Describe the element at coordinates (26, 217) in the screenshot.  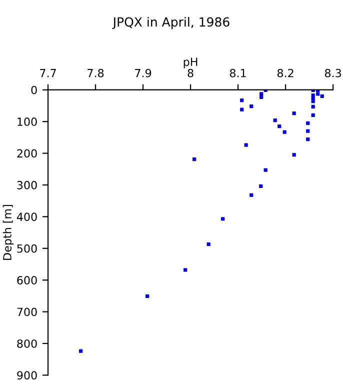
I see `y-tick-label: 400` at that location.